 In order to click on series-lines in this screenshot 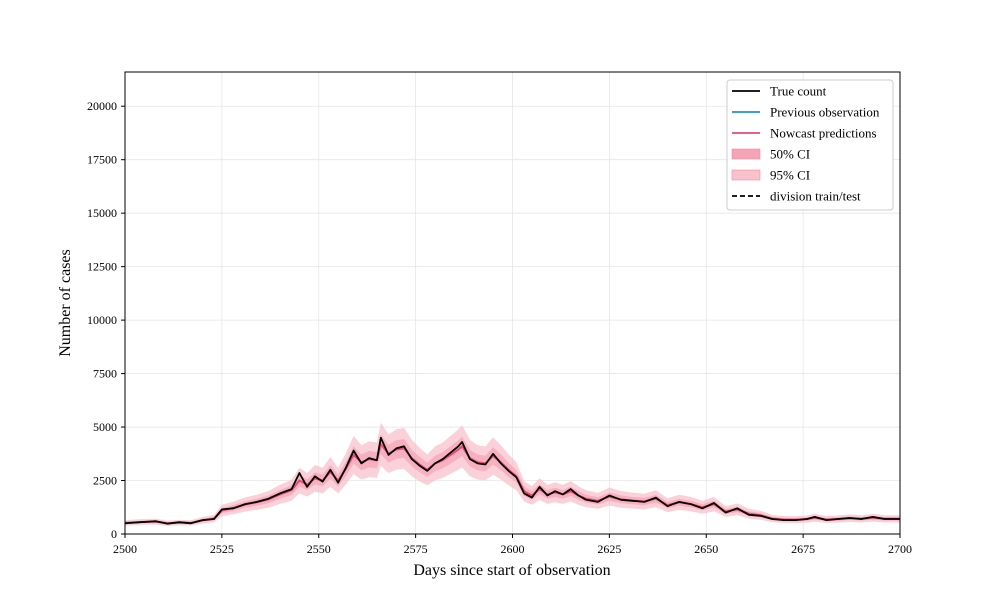, I will do `click(512, 480)`.